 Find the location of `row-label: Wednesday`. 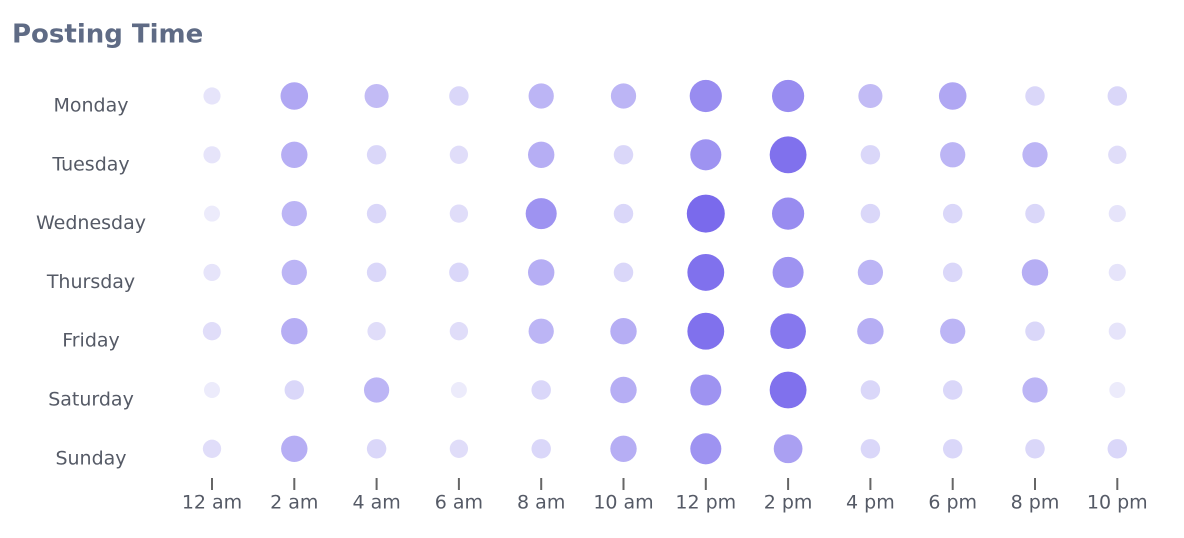

row-label: Wednesday is located at coordinates (91, 223).